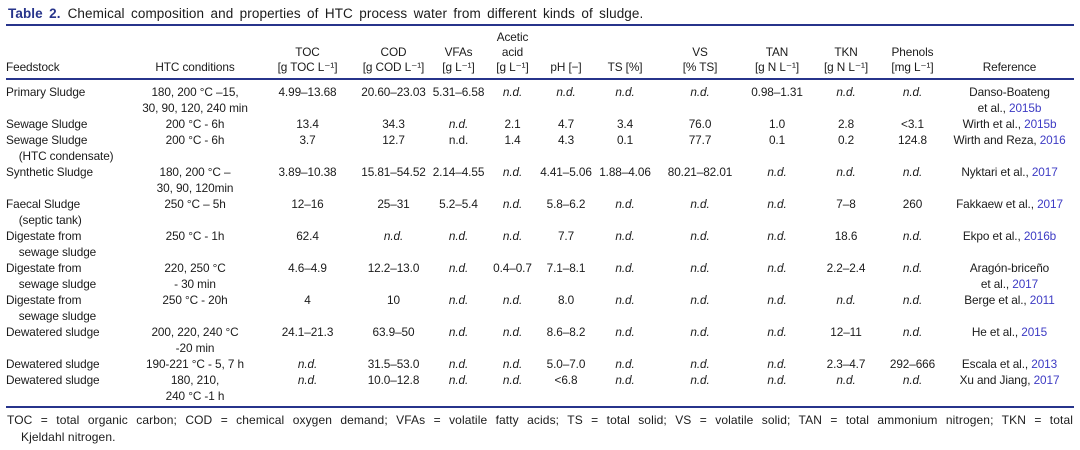 This screenshot has height=450, width=1080. What do you see at coordinates (49, 172) in the screenshot?
I see `feedstock-cell: Synthetic Sludge` at bounding box center [49, 172].